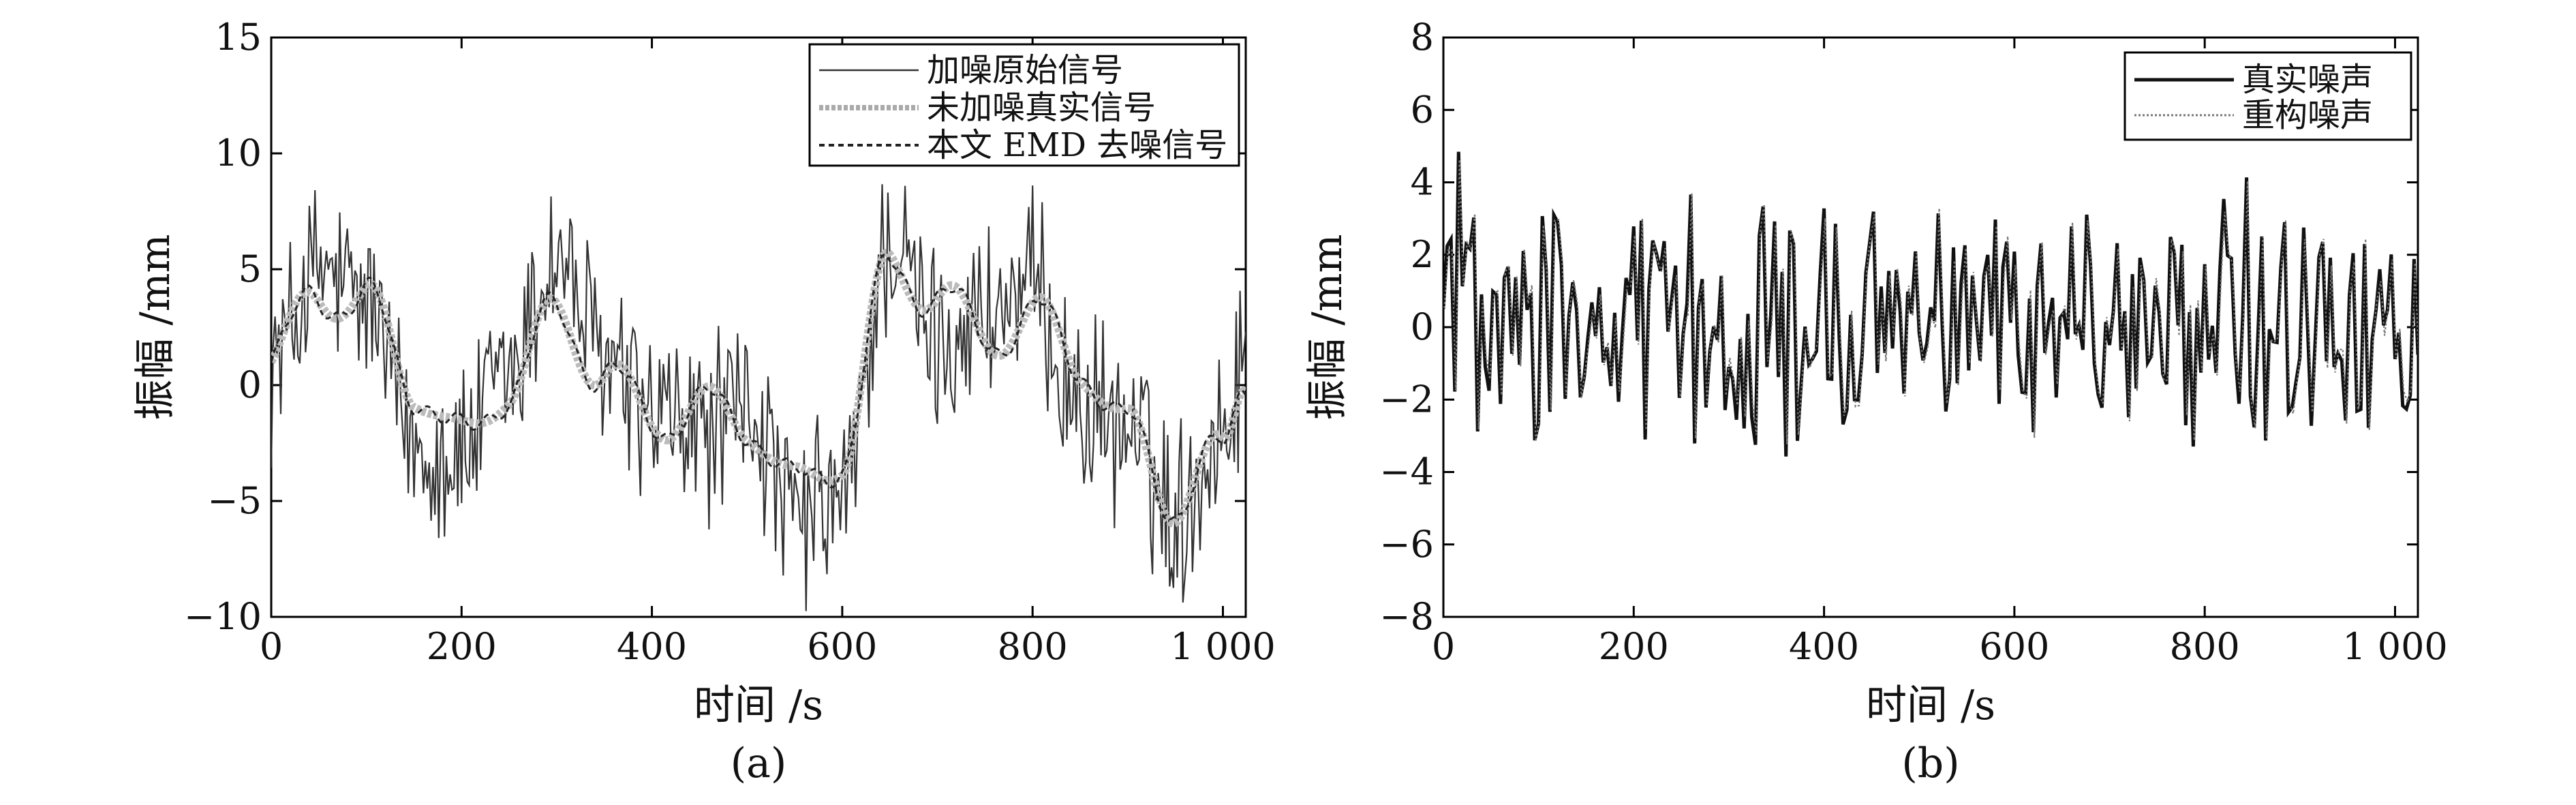 This screenshot has width=2576, height=805. What do you see at coordinates (2307, 80) in the screenshot?
I see `legend-label: 真实噪声` at bounding box center [2307, 80].